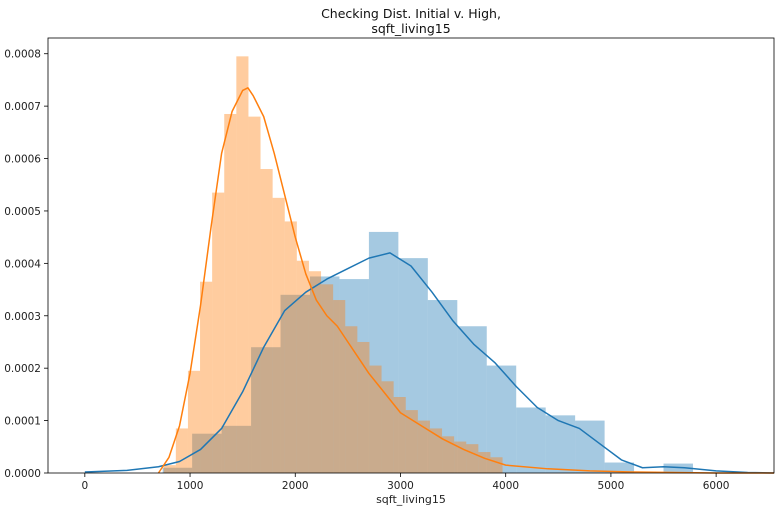 Image resolution: width=784 pixels, height=512 pixels. What do you see at coordinates (505, 486) in the screenshot?
I see `x-tick-label: 4000` at bounding box center [505, 486].